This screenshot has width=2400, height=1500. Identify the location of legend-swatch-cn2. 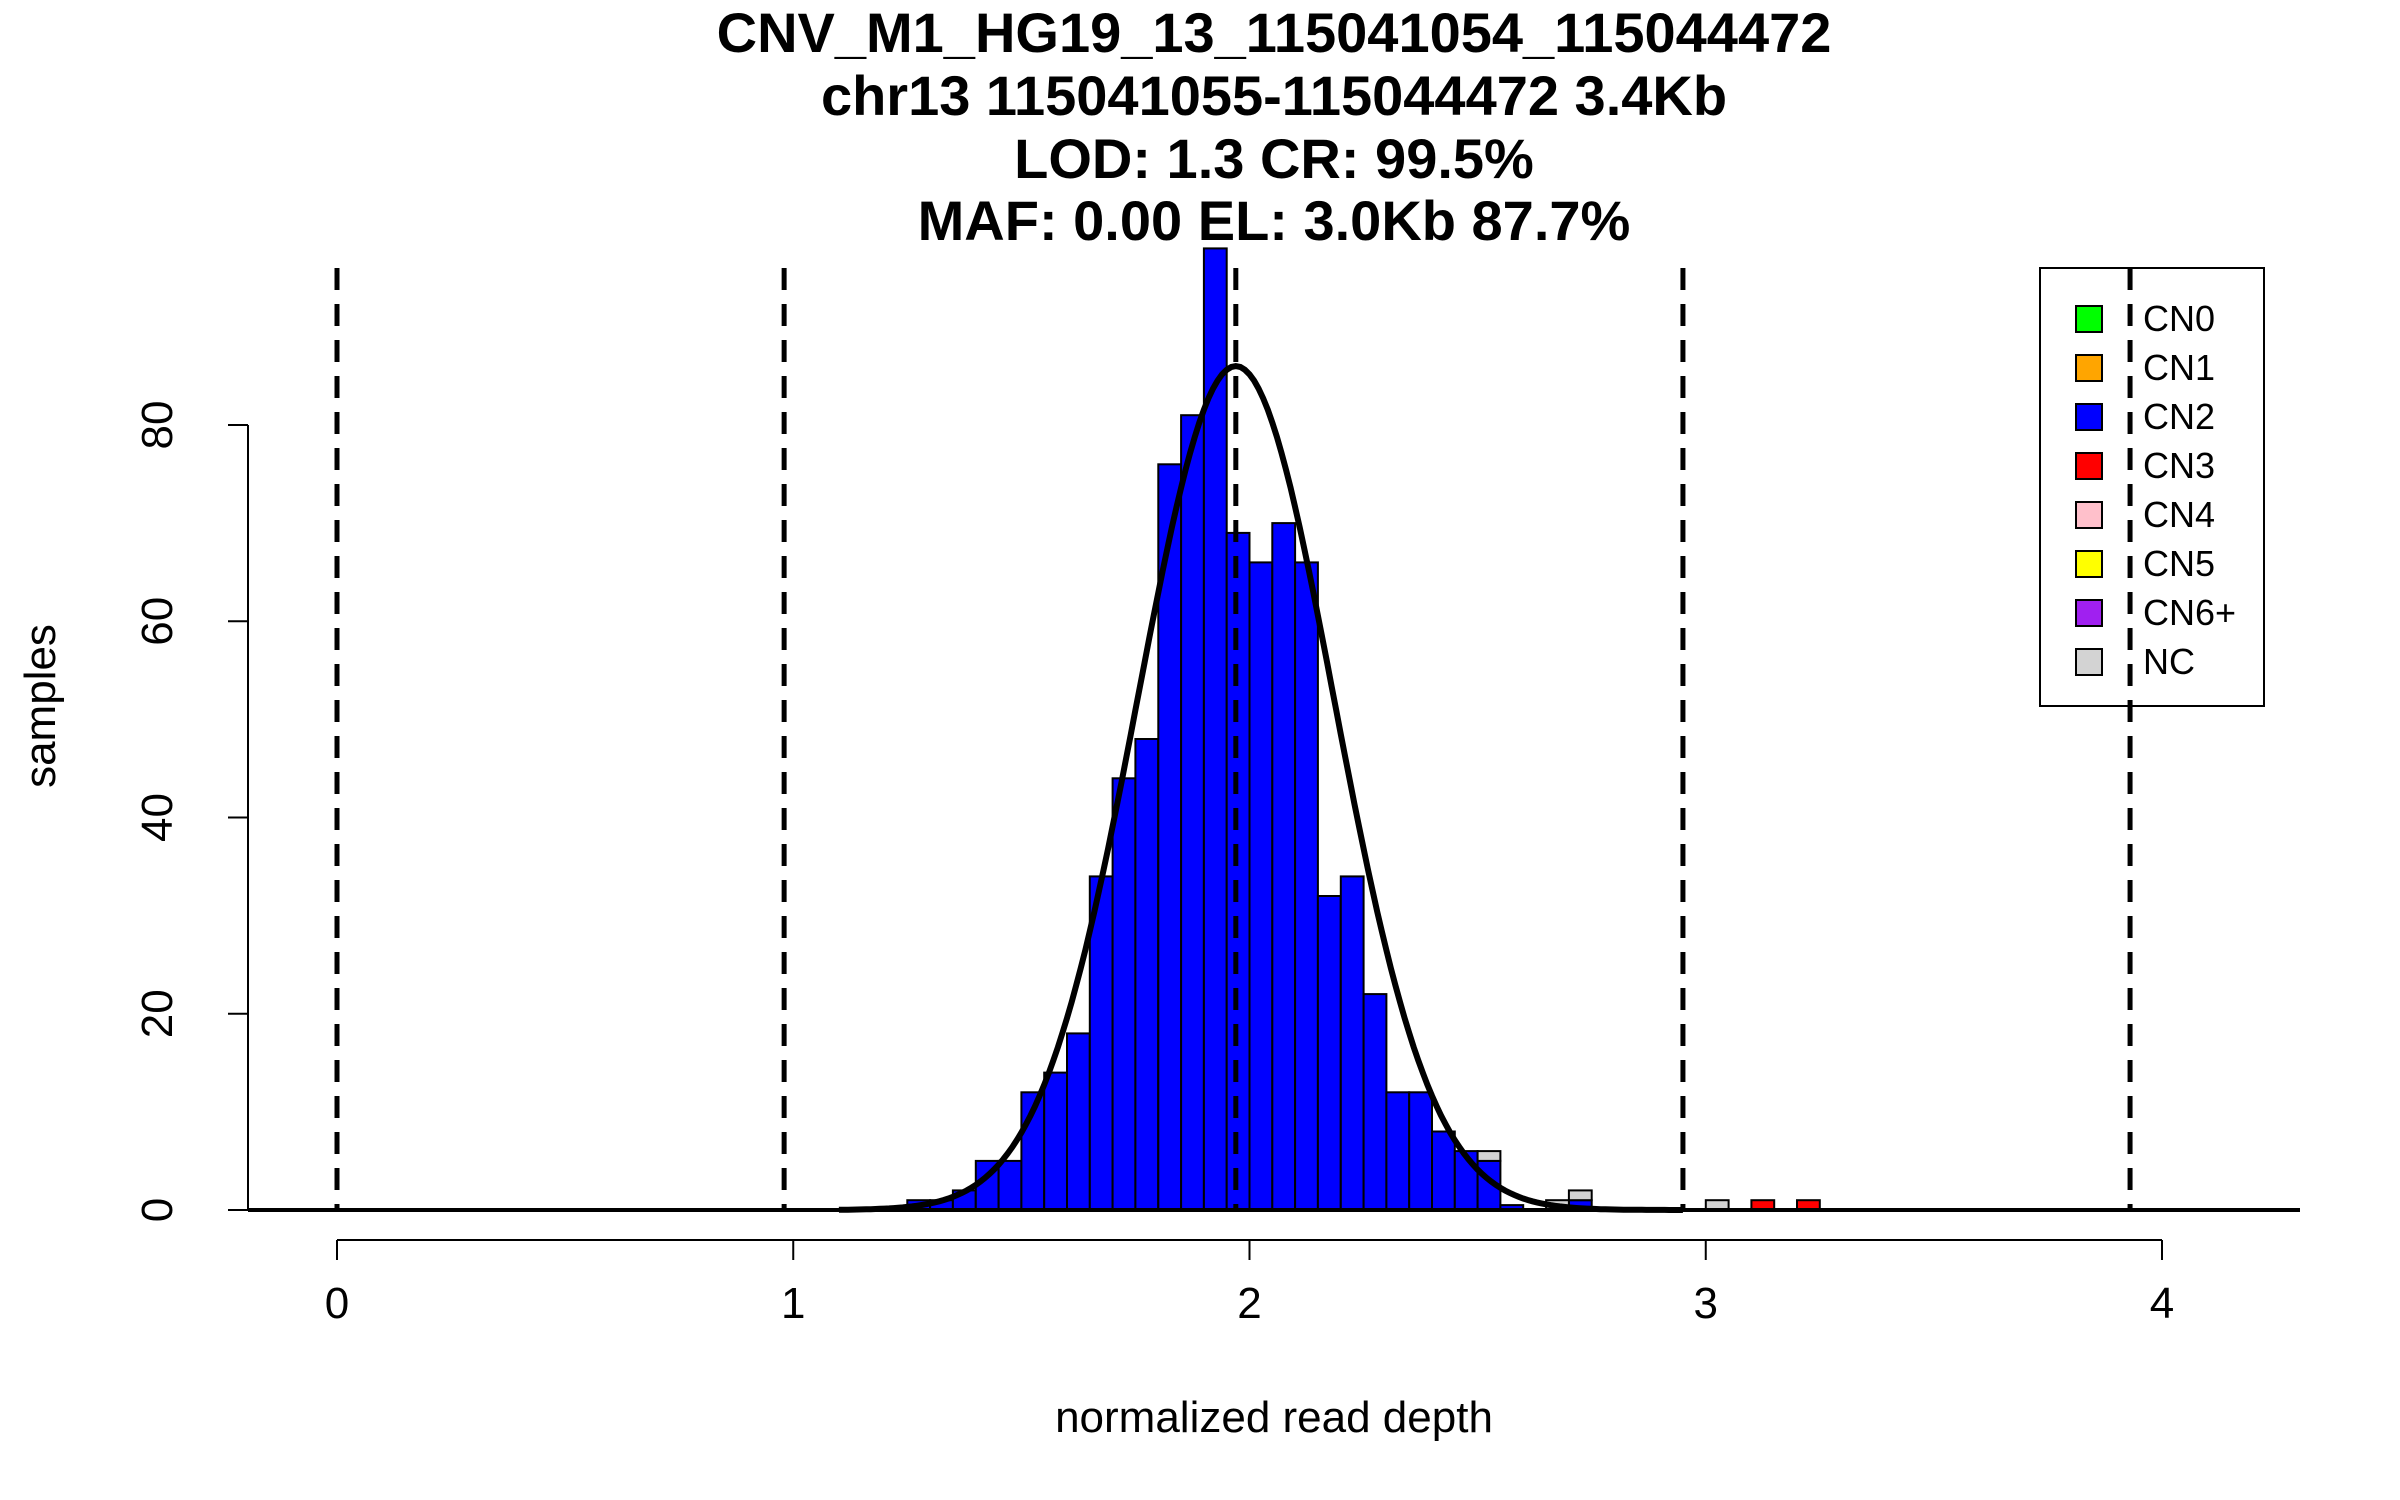
(2089, 417).